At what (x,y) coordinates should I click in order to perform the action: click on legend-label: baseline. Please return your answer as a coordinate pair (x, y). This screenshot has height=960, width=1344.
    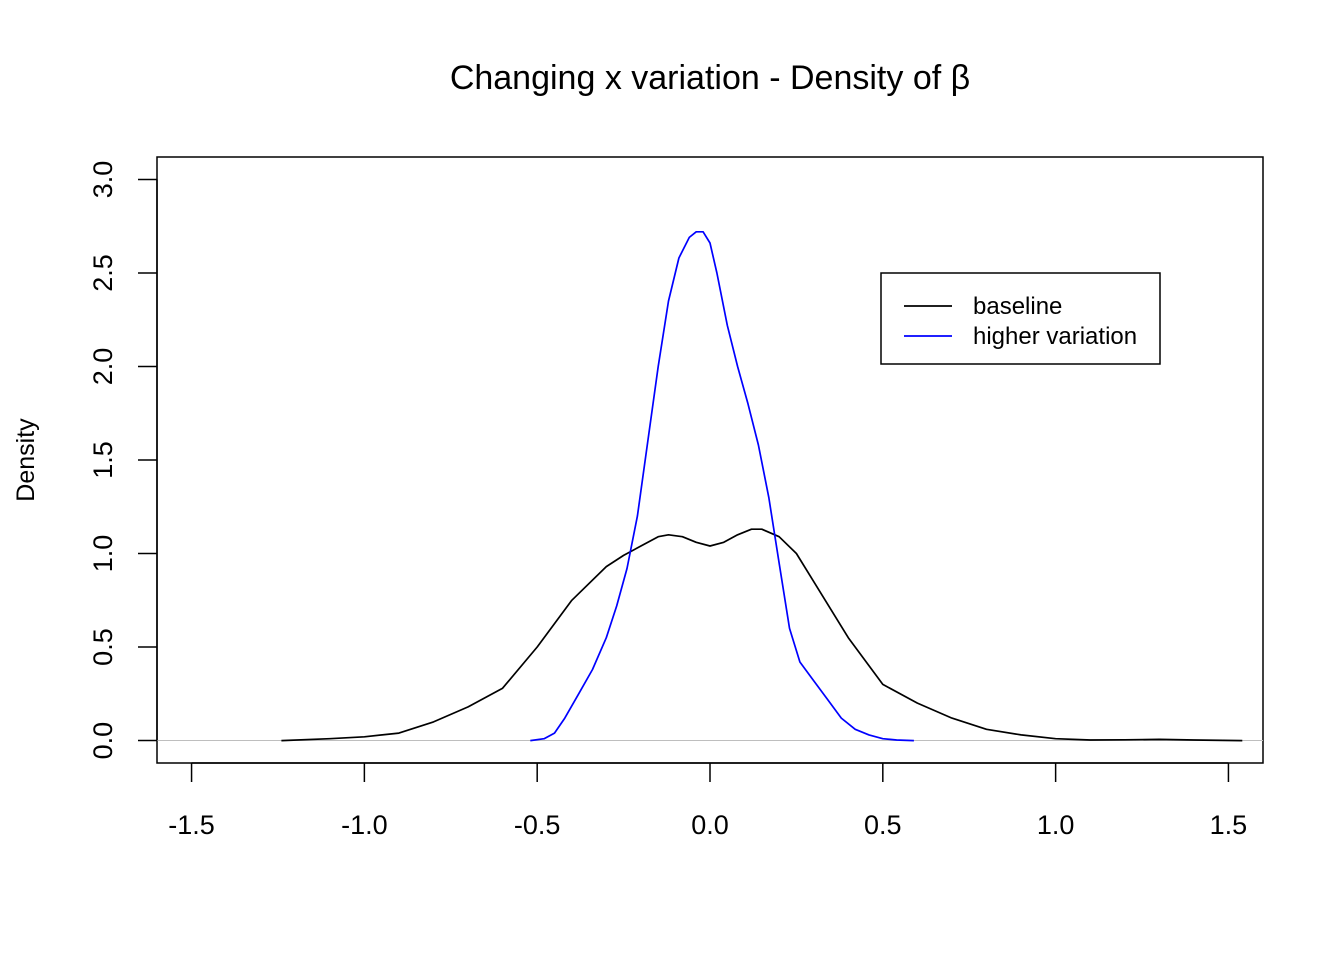
    Looking at the image, I should click on (1017, 306).